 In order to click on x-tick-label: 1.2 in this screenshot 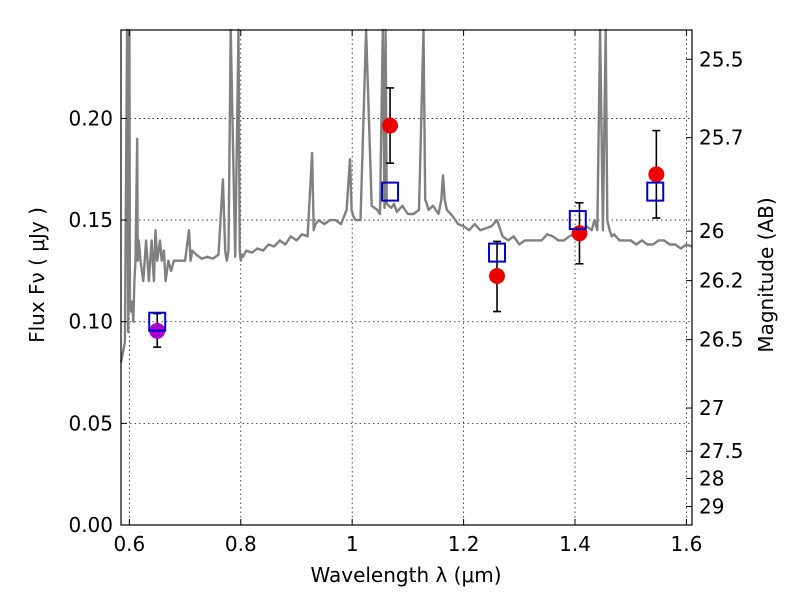, I will do `click(464, 544)`.